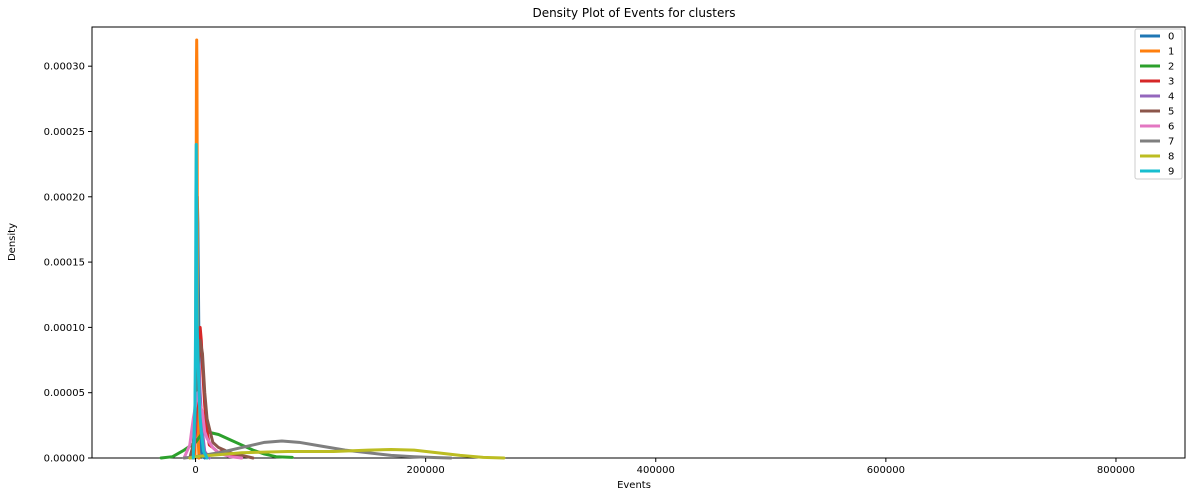 This screenshot has height=496, width=1192. Describe the element at coordinates (426, 470) in the screenshot. I see `x-tick-label: 200000` at that location.